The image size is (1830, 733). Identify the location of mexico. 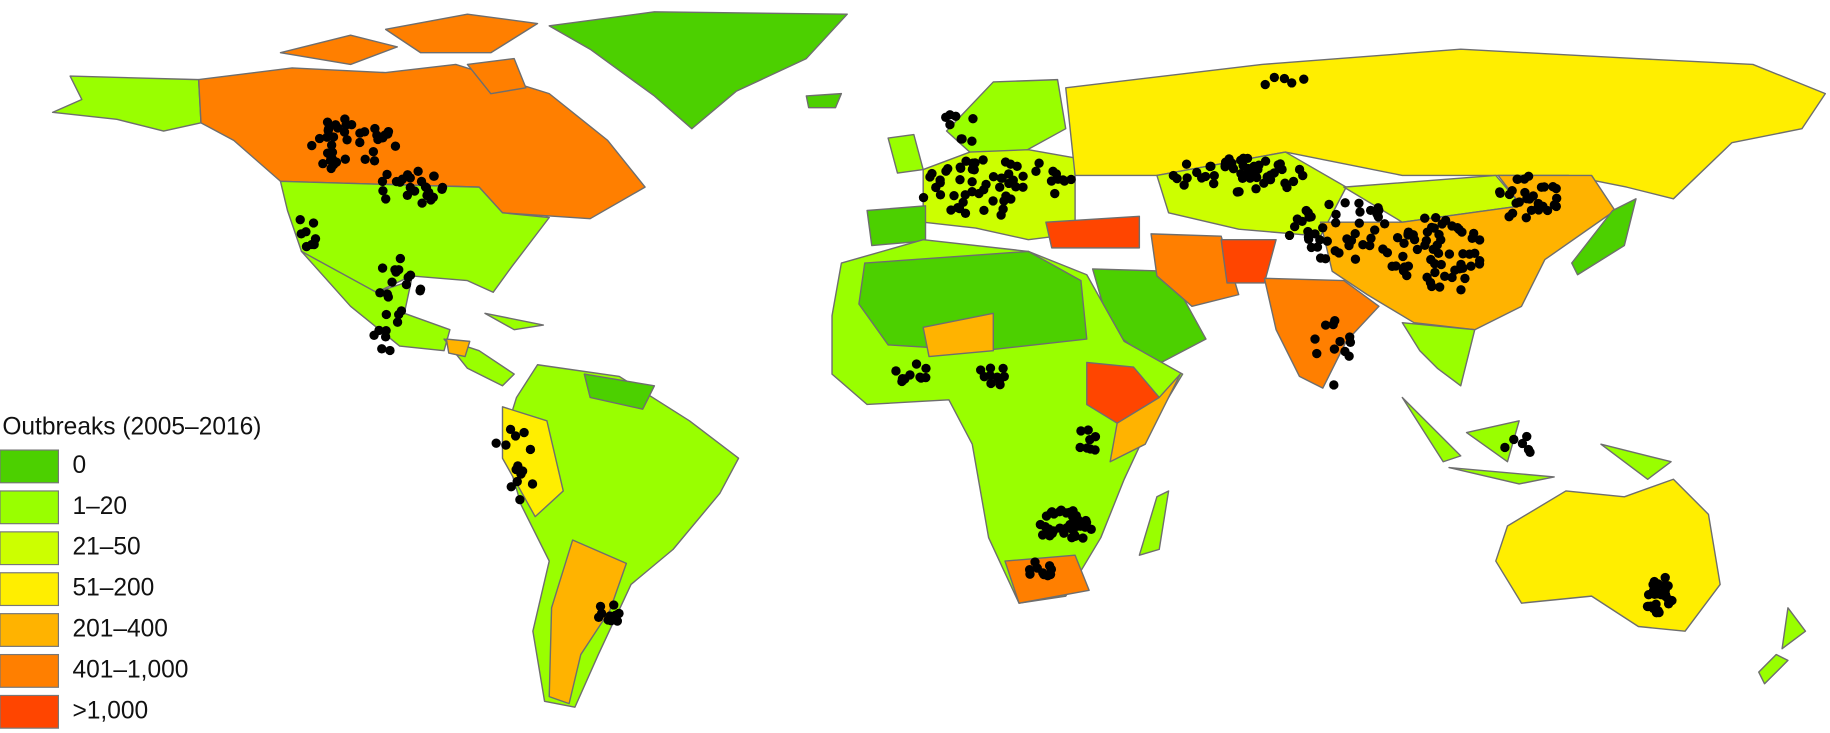
(375, 301).